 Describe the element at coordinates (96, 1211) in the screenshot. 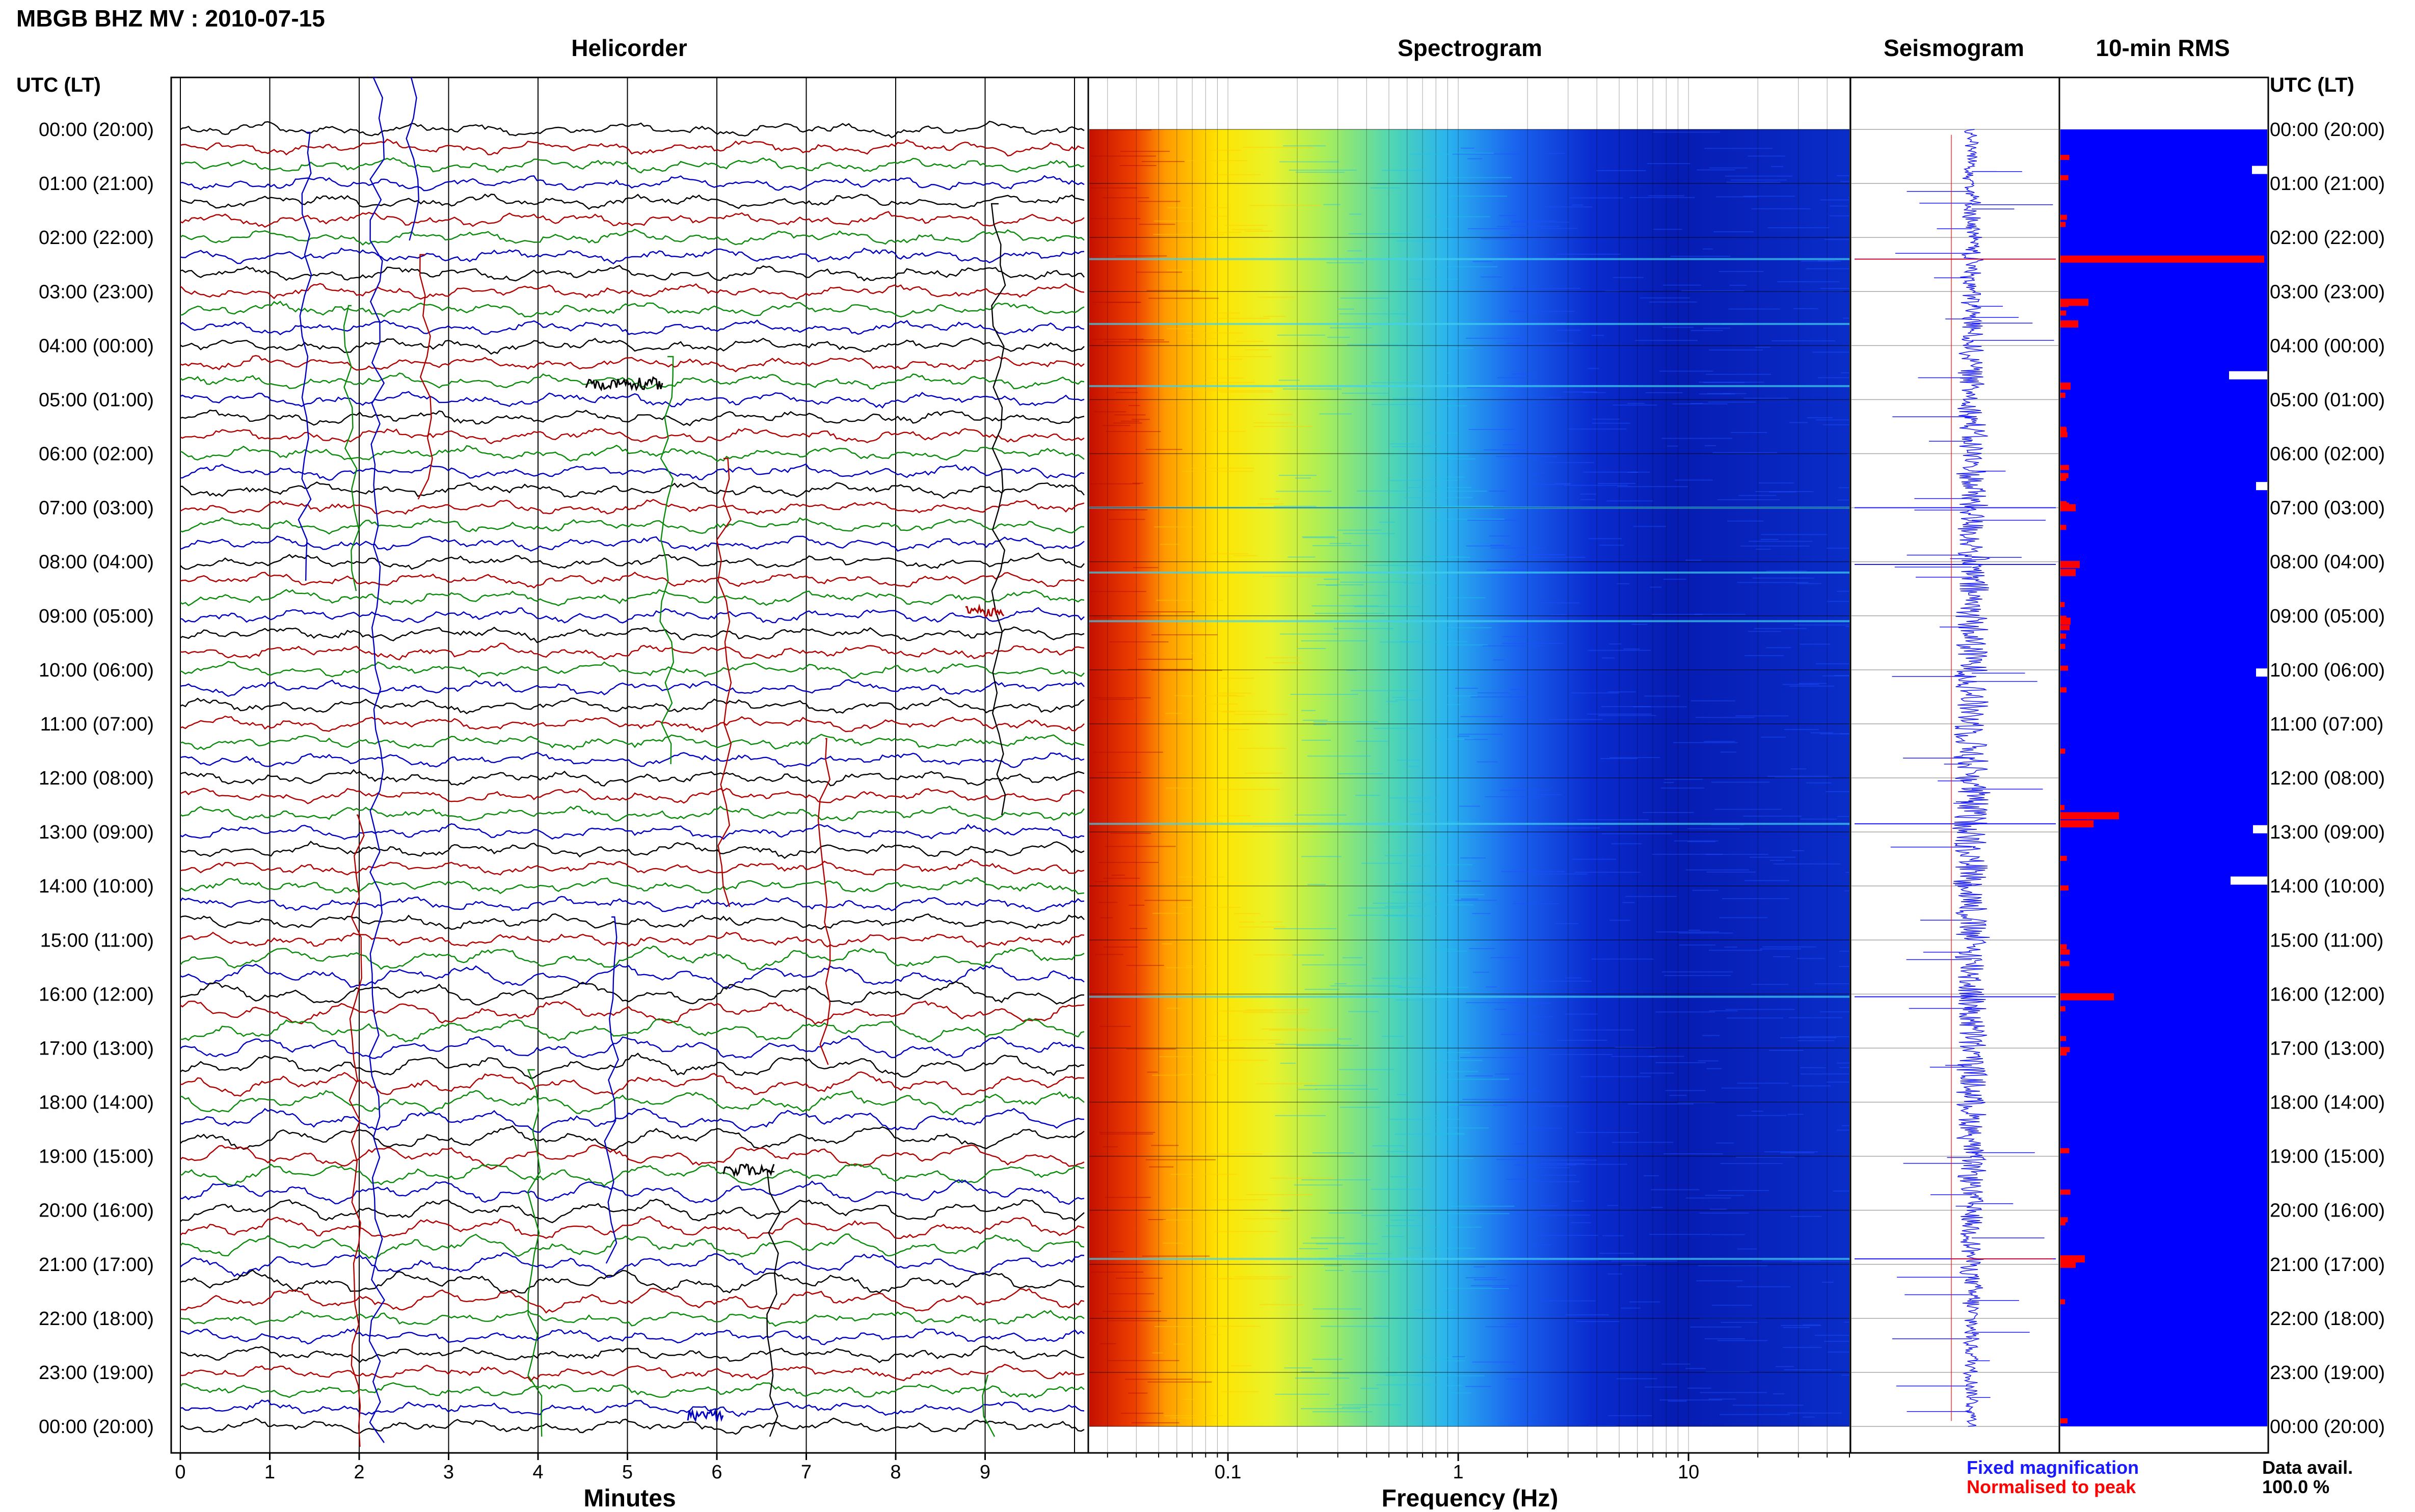

I see `time-label-left: 20:00 (16:00)` at that location.